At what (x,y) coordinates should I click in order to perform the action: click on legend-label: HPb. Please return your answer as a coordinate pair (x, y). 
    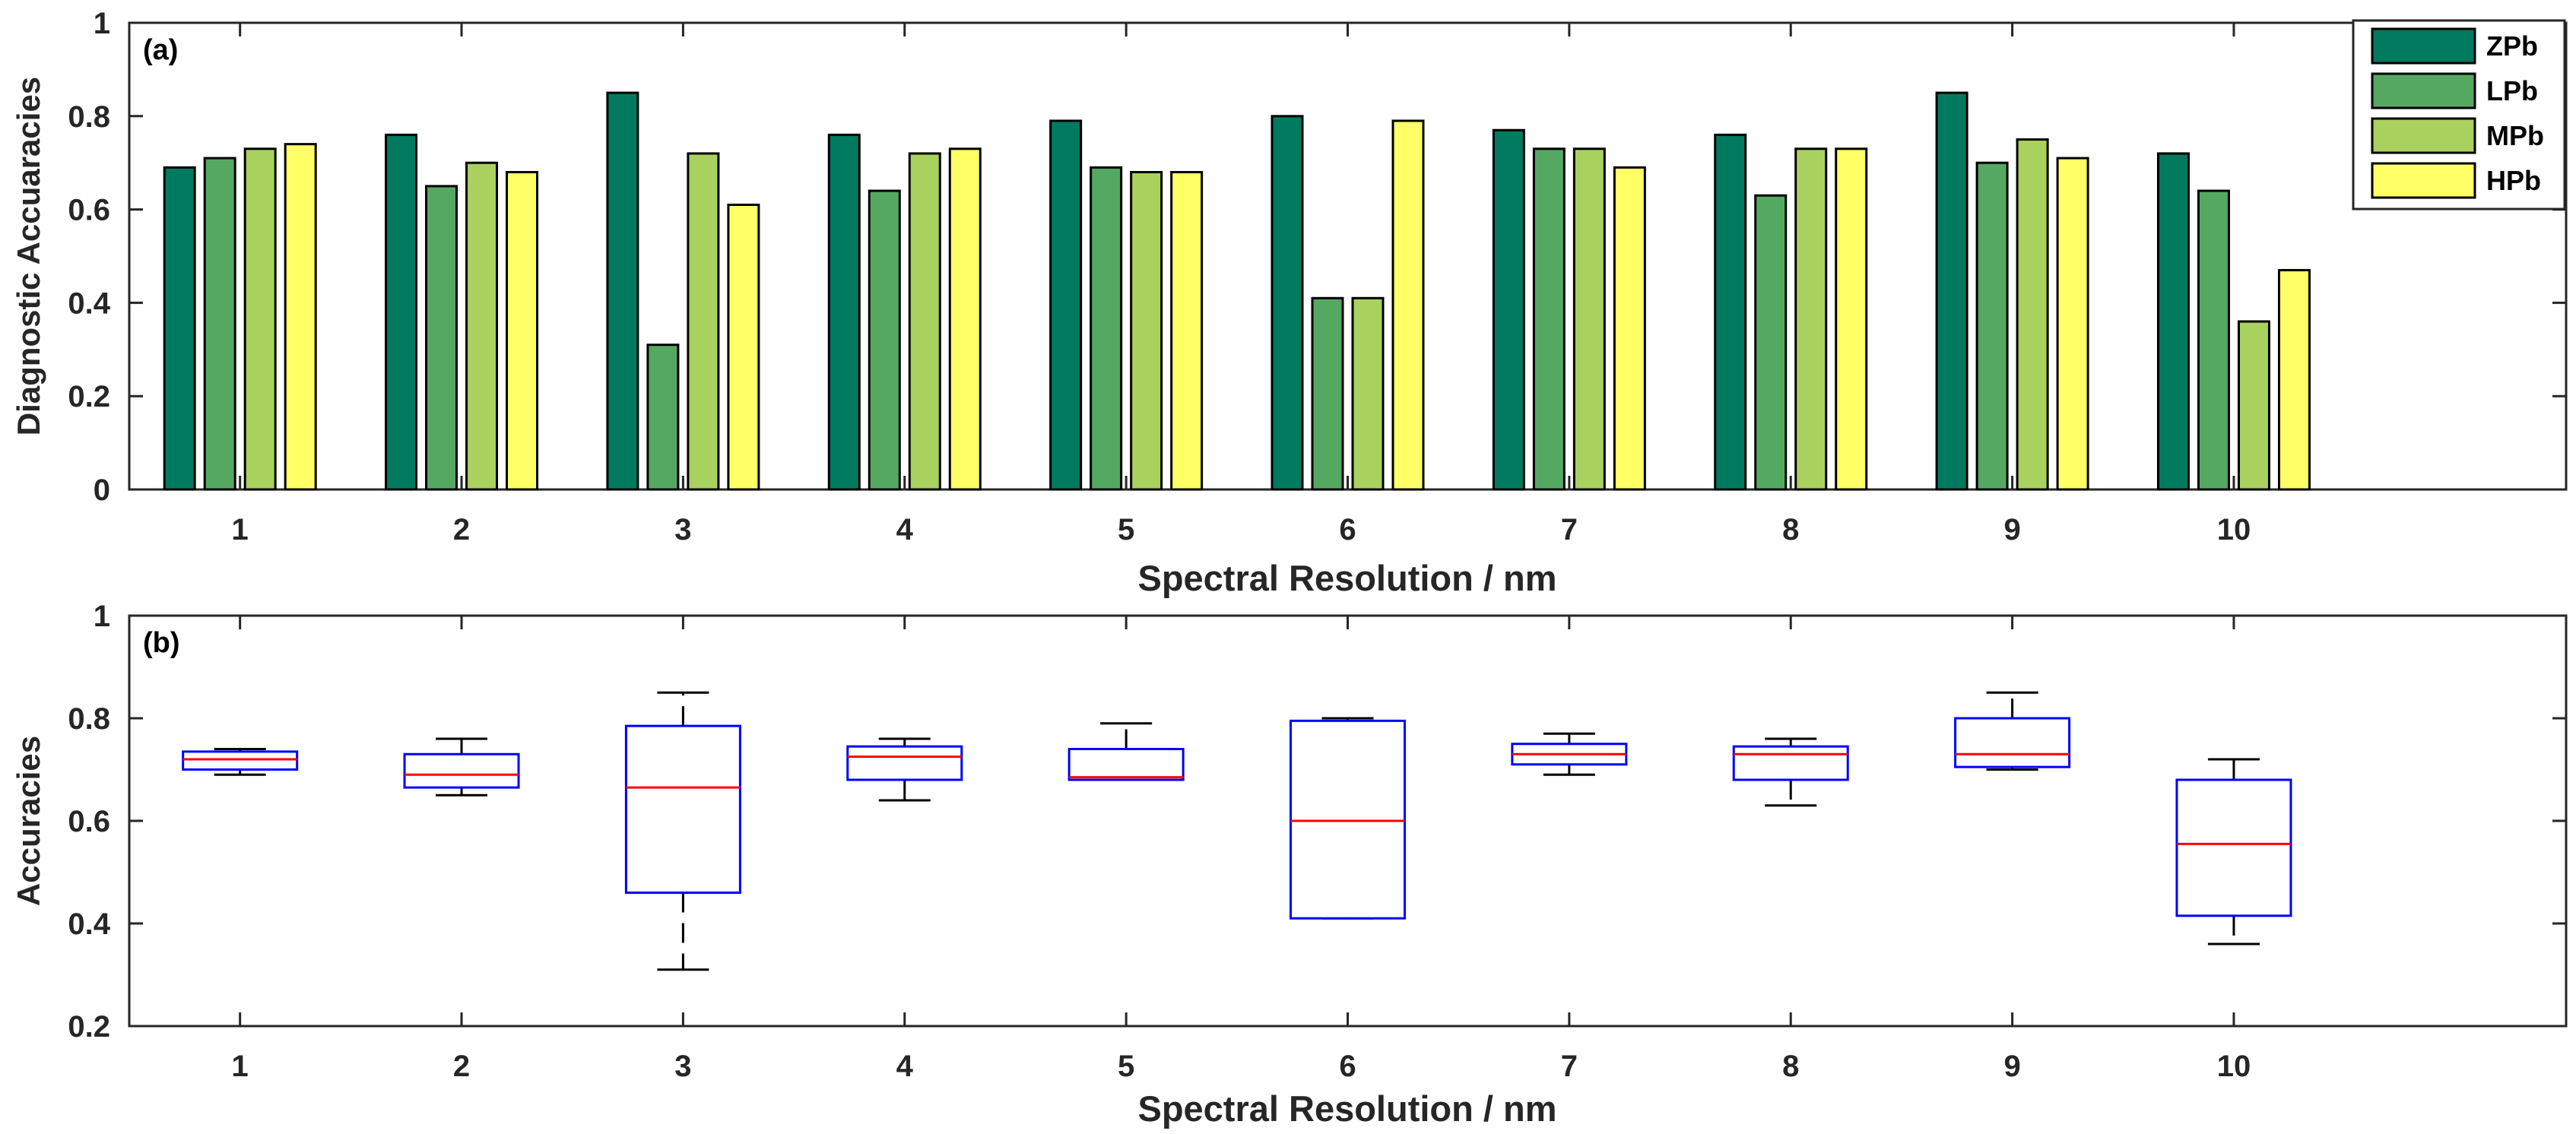
    Looking at the image, I should click on (2514, 180).